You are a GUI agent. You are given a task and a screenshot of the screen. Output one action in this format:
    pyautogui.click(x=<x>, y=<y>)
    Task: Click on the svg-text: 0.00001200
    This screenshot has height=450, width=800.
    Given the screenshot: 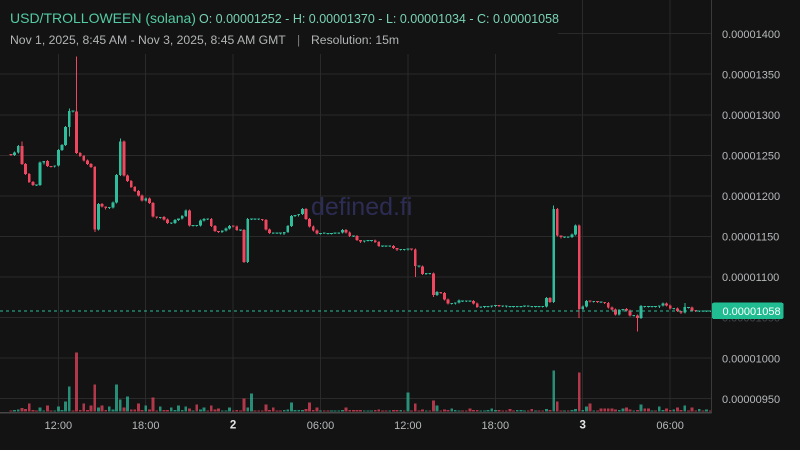 What is the action you would take?
    pyautogui.click(x=751, y=197)
    